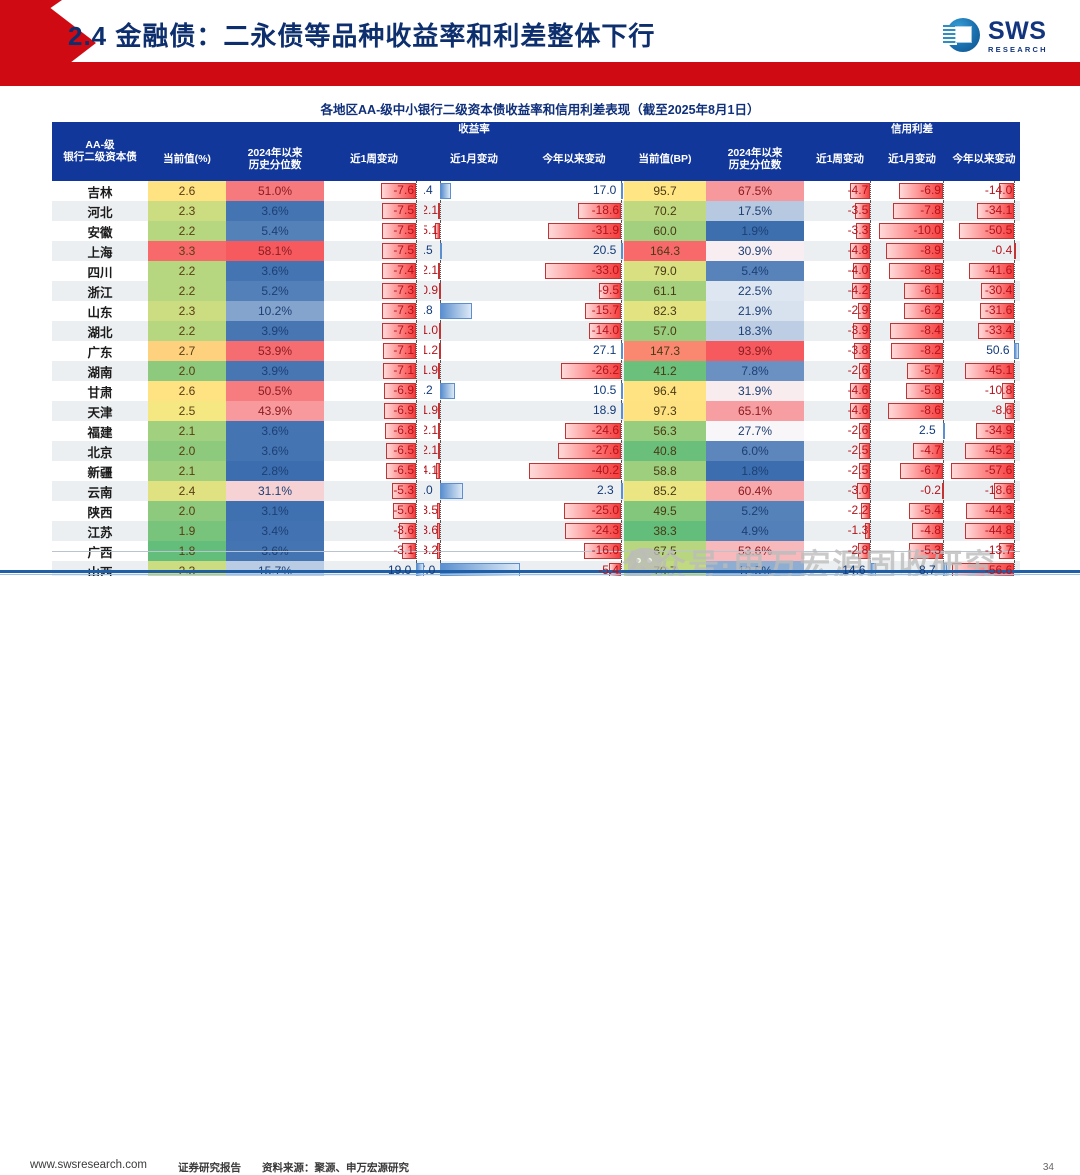 The height and width of the screenshot is (1175, 1080). Describe the element at coordinates (755, 471) in the screenshot. I see `table-cell-spread-percentile: 1.8%` at that location.